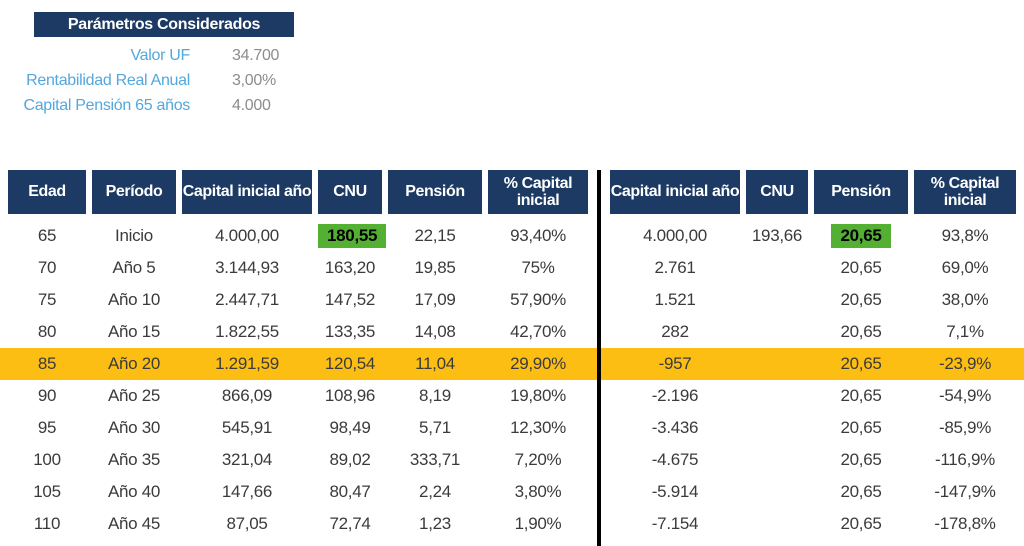 This screenshot has height=546, width=1024. What do you see at coordinates (350, 299) in the screenshot?
I see `cell-cnu: 147,52` at bounding box center [350, 299].